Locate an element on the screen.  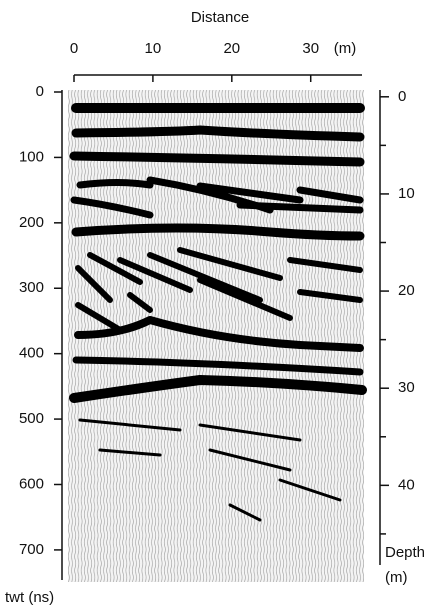
top-axis-title: Distance is located at coordinates (220, 17).